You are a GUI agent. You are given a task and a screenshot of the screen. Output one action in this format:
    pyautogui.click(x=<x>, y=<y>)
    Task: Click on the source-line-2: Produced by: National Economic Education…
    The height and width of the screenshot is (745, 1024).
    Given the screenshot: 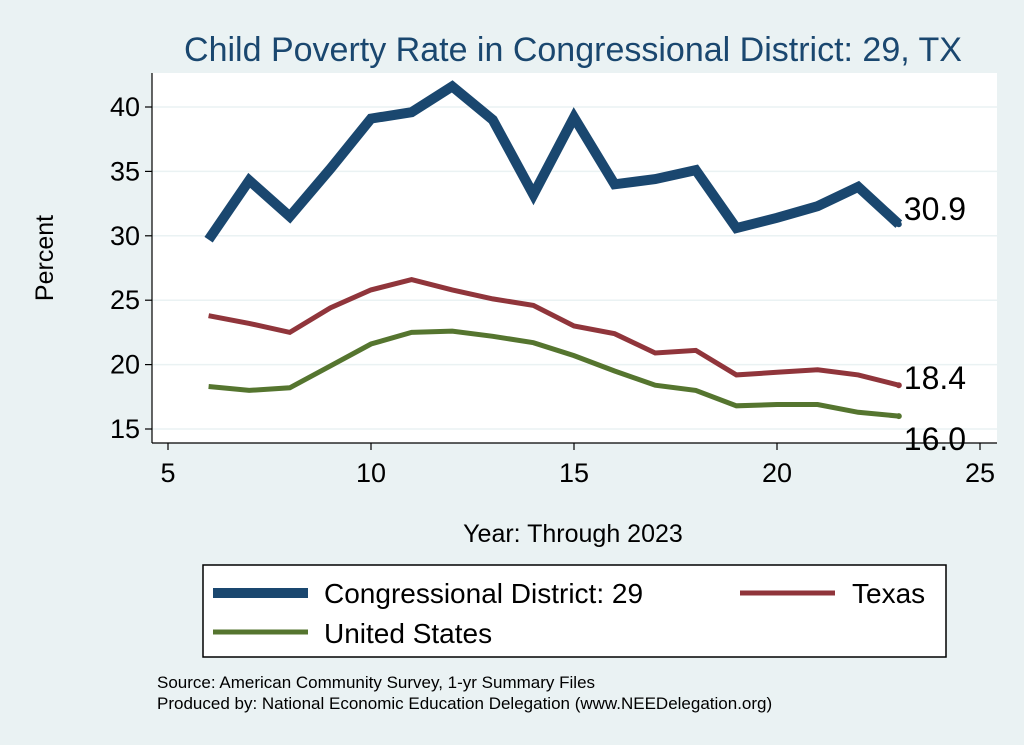 What is the action you would take?
    pyautogui.click(x=464, y=703)
    